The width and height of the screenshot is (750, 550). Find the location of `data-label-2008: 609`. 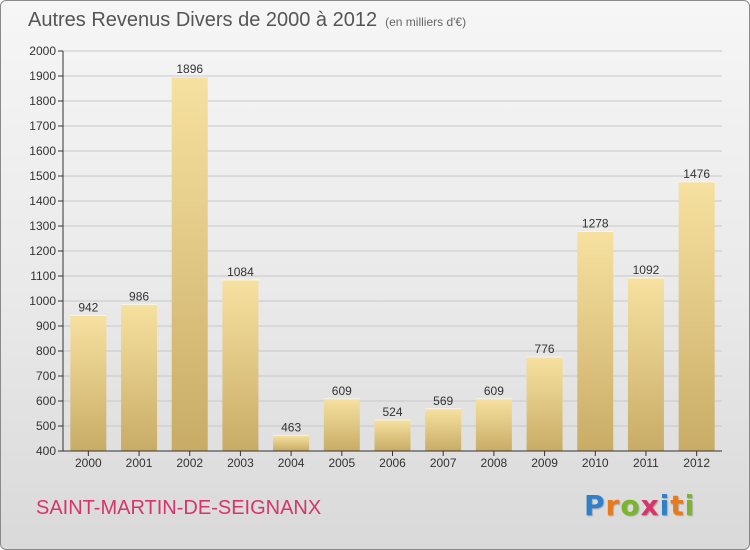

data-label-2008: 609 is located at coordinates (494, 391).